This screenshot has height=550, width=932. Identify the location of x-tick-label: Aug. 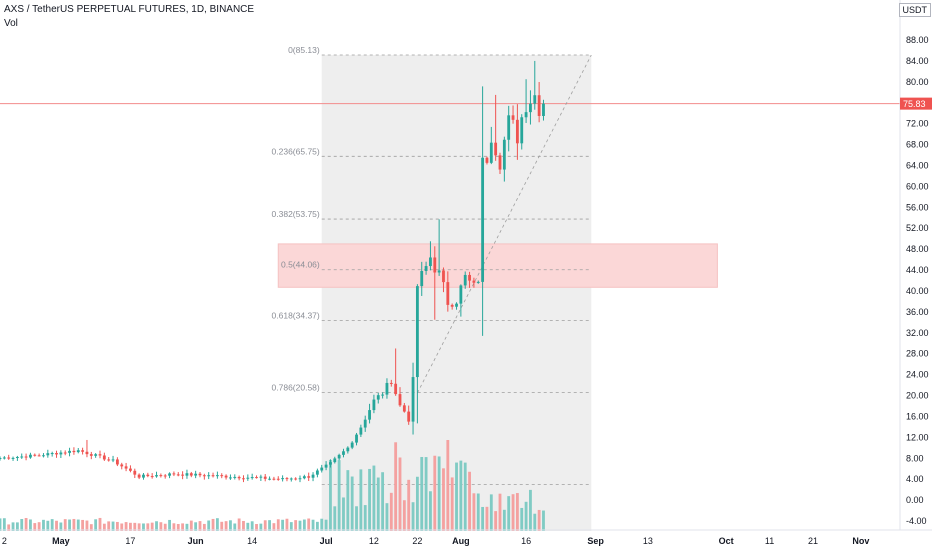
(461, 541).